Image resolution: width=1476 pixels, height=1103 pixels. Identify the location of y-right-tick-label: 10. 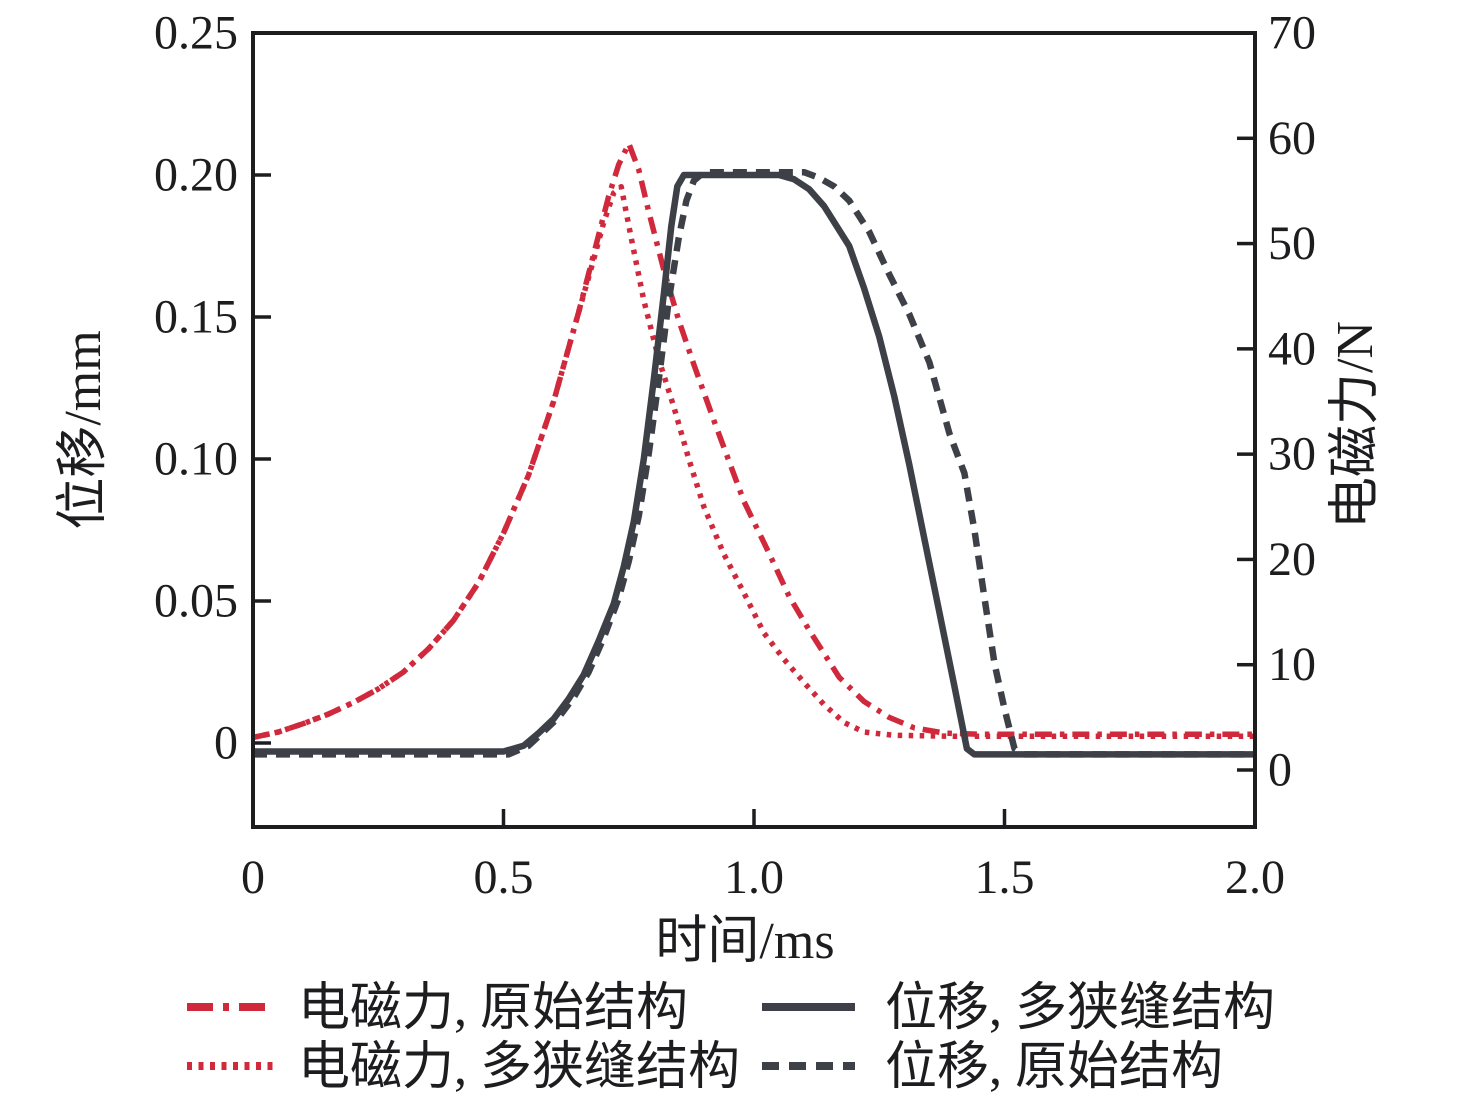
(1292, 664).